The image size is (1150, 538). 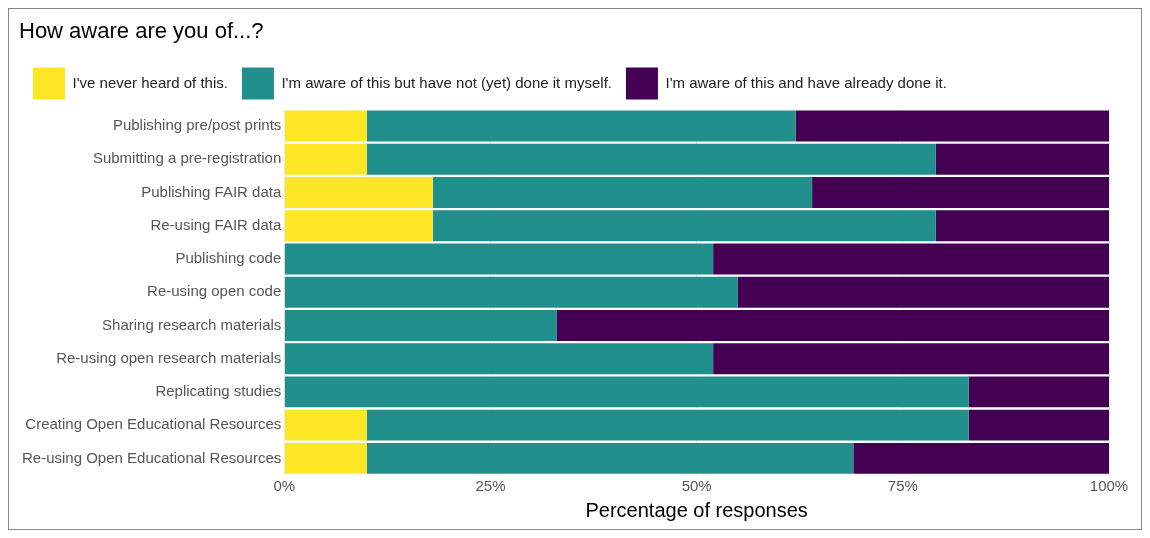 I want to click on x-tick-label: 100%, so click(x=1109, y=486).